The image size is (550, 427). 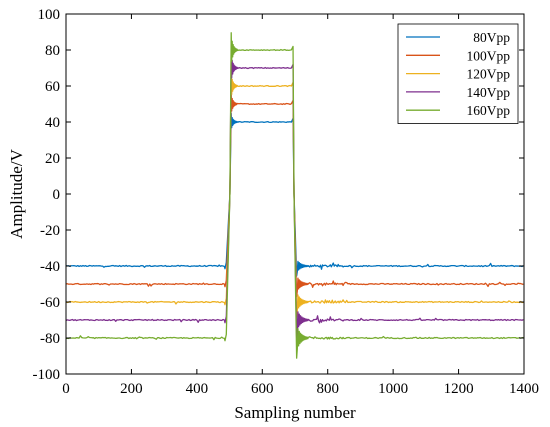 I want to click on y-tick-label: -20, so click(x=50, y=231).